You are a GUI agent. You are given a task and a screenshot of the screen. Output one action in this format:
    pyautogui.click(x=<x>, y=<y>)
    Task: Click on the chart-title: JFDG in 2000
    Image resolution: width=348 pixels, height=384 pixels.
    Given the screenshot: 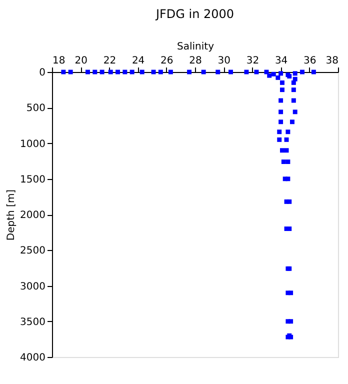 What is the action you would take?
    pyautogui.click(x=194, y=14)
    